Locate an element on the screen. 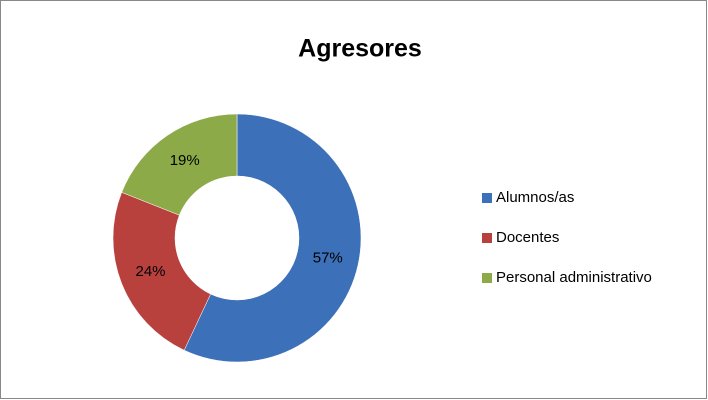 The height and width of the screenshot is (400, 708). data-label: 57% is located at coordinates (328, 257).